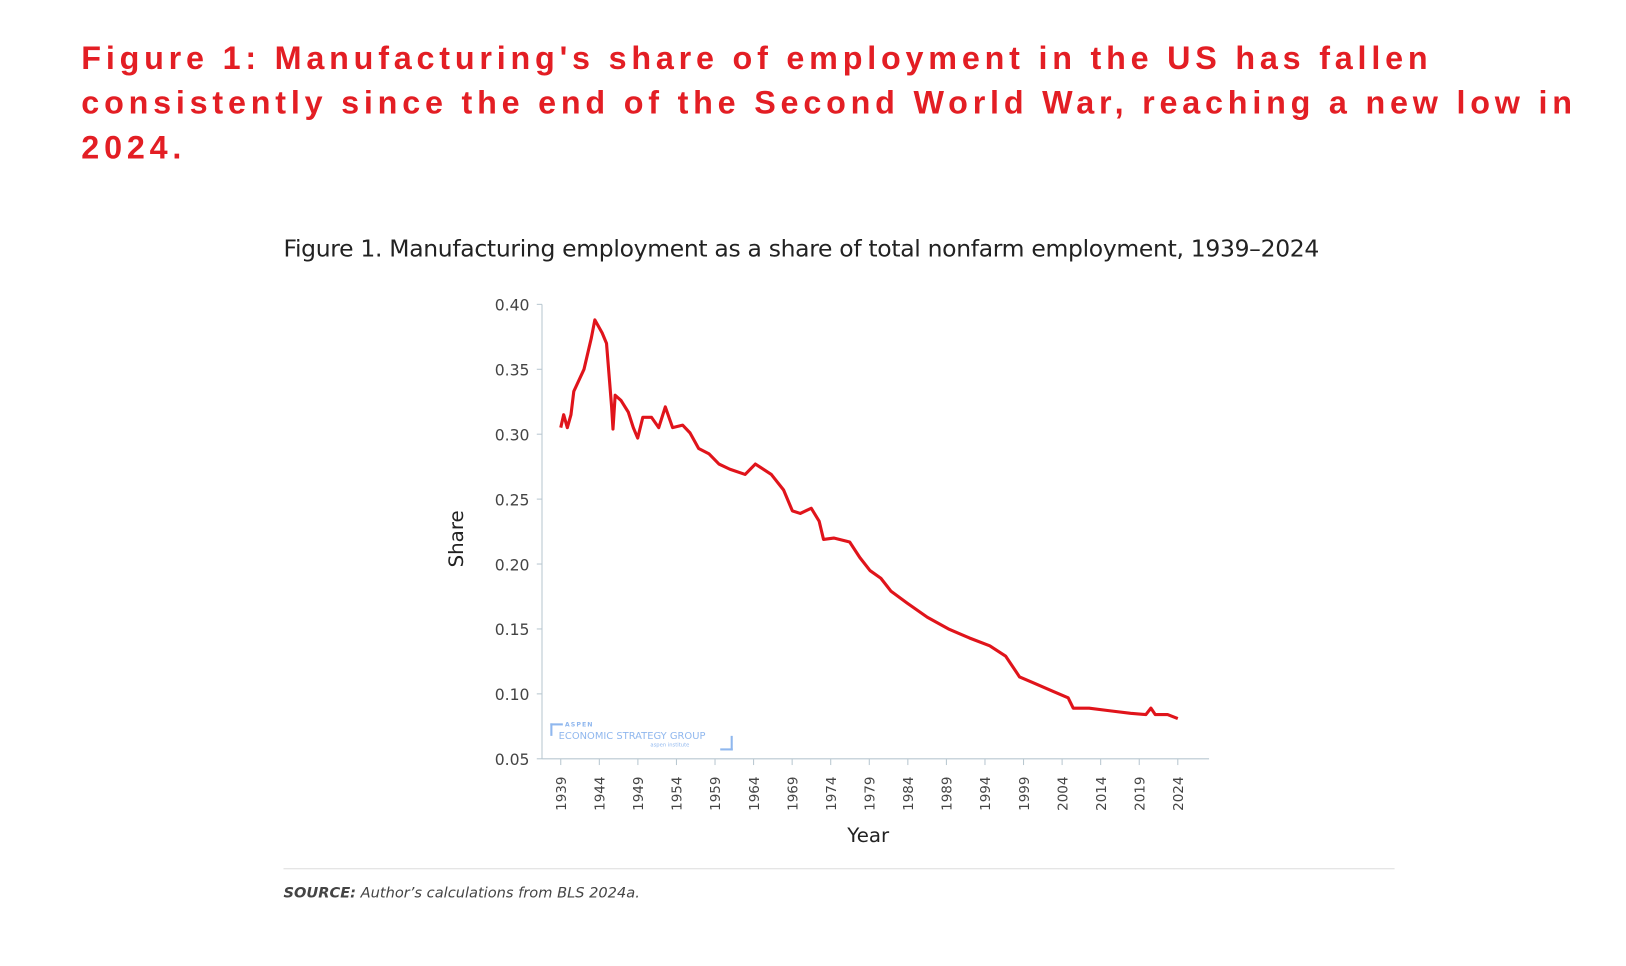 Image resolution: width=1626 pixels, height=966 pixels. What do you see at coordinates (512, 434) in the screenshot?
I see `y-tick-label: 0.30` at bounding box center [512, 434].